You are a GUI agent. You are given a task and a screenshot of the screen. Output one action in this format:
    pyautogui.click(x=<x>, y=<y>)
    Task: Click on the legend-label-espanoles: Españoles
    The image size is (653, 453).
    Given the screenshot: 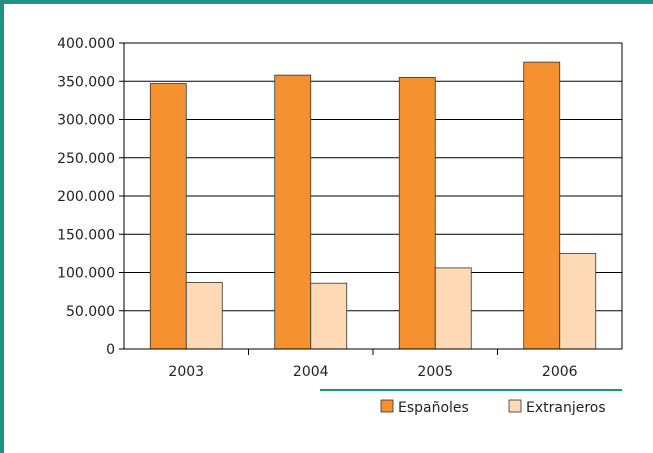 What is the action you would take?
    pyautogui.click(x=433, y=408)
    